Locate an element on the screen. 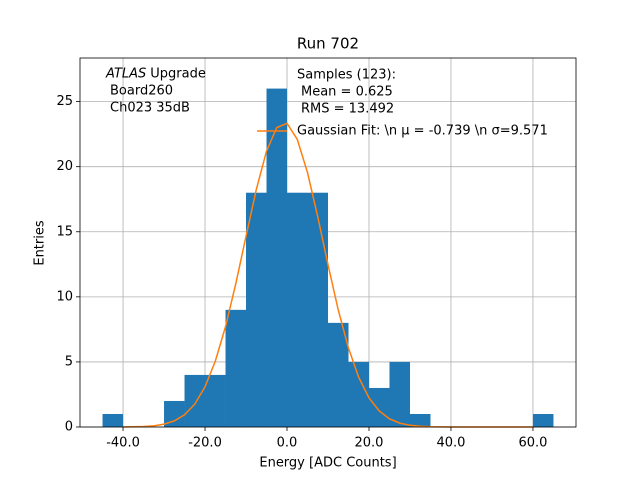  legend-label: Gaussian Fit: \n μ = -0.739 \n σ=9.571 is located at coordinates (422, 131).